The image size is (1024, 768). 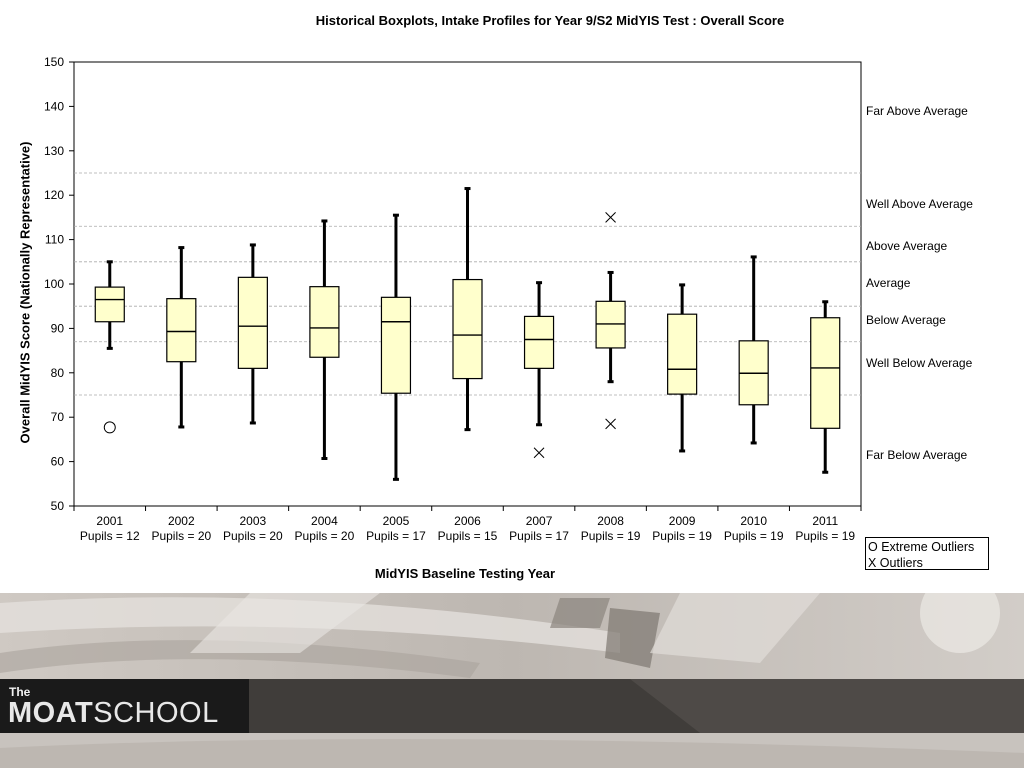 What do you see at coordinates (54, 195) in the screenshot?
I see `y-tick-label: 120` at bounding box center [54, 195].